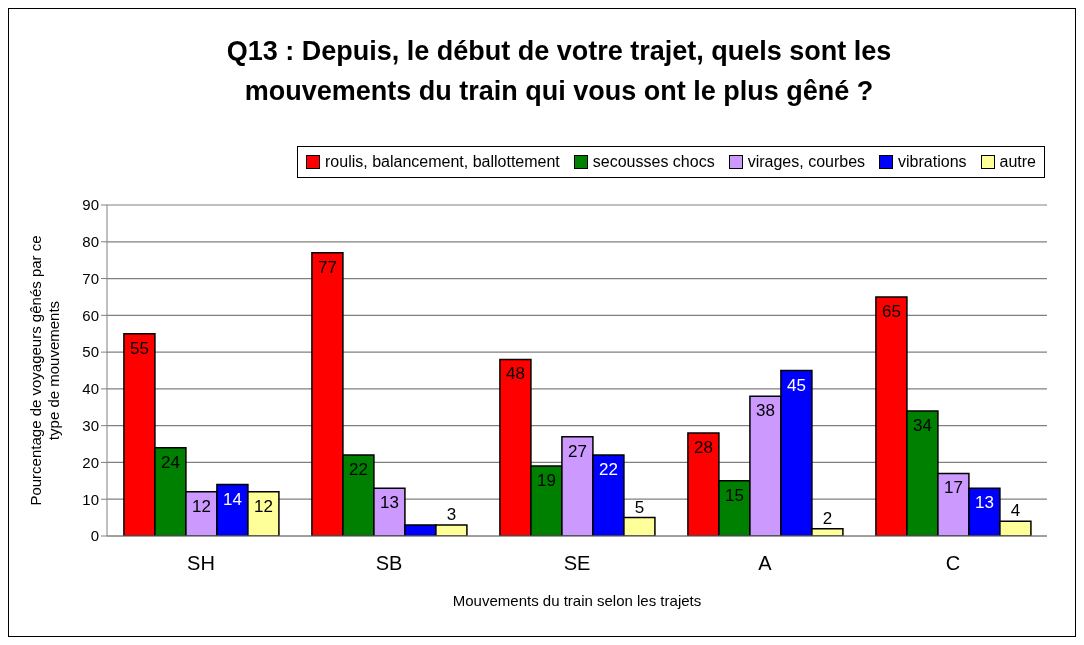 The width and height of the screenshot is (1084, 645). I want to click on data-label: 55, so click(139, 348).